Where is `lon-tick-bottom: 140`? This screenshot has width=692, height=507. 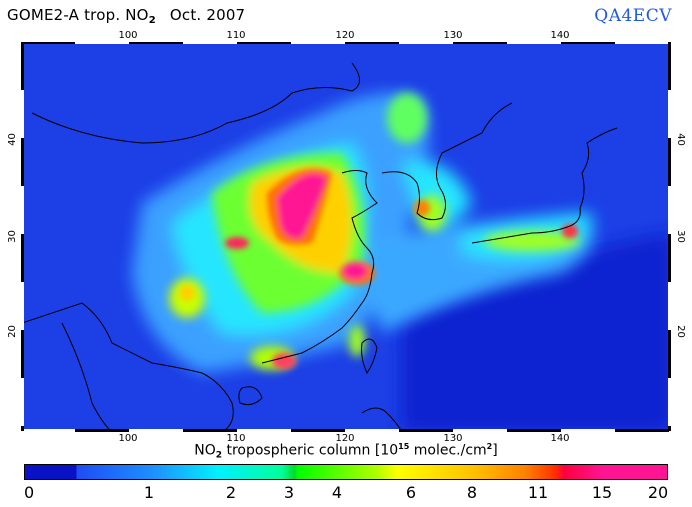
lon-tick-bottom: 140 is located at coordinates (560, 438).